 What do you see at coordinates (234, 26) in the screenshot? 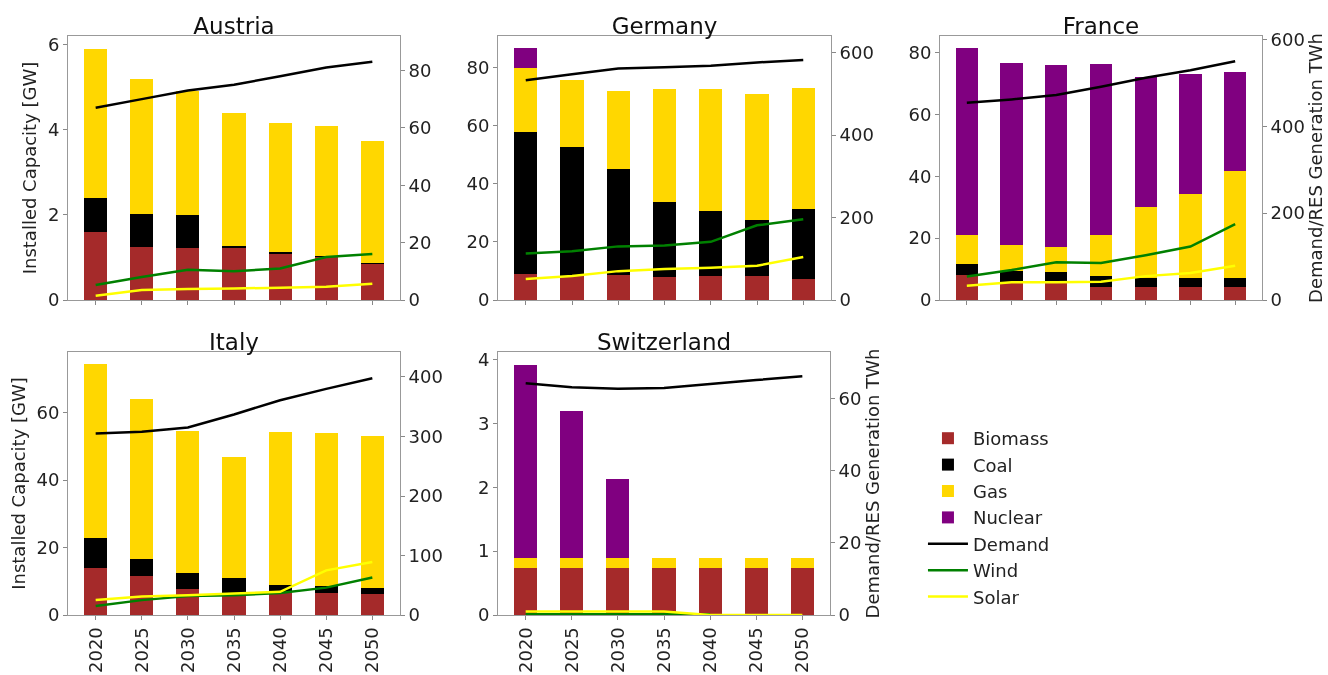
I see `chart-title: Austria` at bounding box center [234, 26].